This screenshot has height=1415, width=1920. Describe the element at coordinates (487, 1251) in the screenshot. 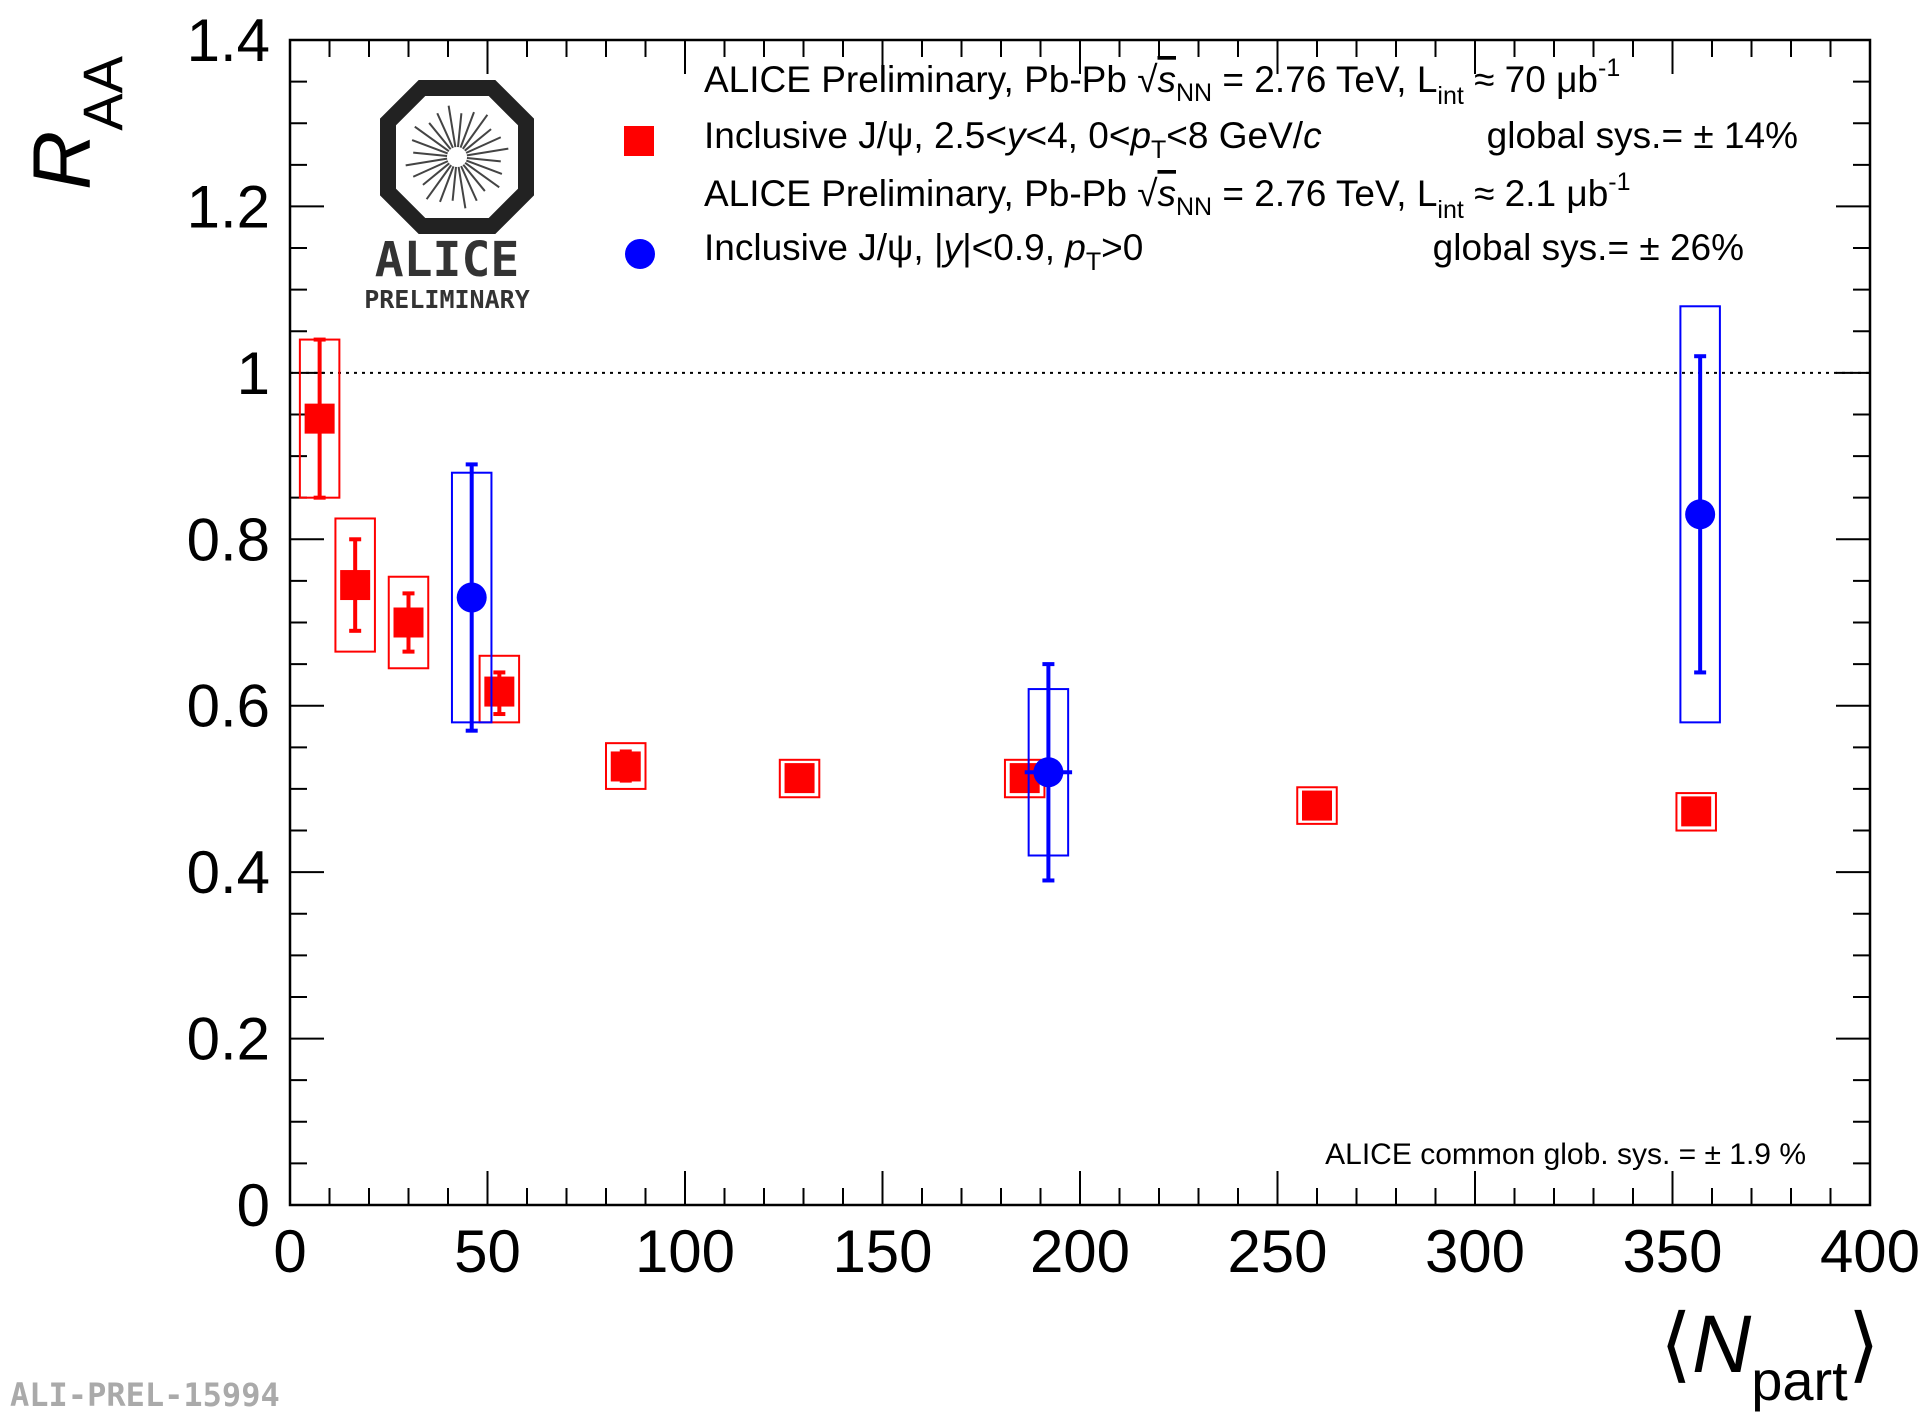

I see `x-tick-label: 50` at that location.